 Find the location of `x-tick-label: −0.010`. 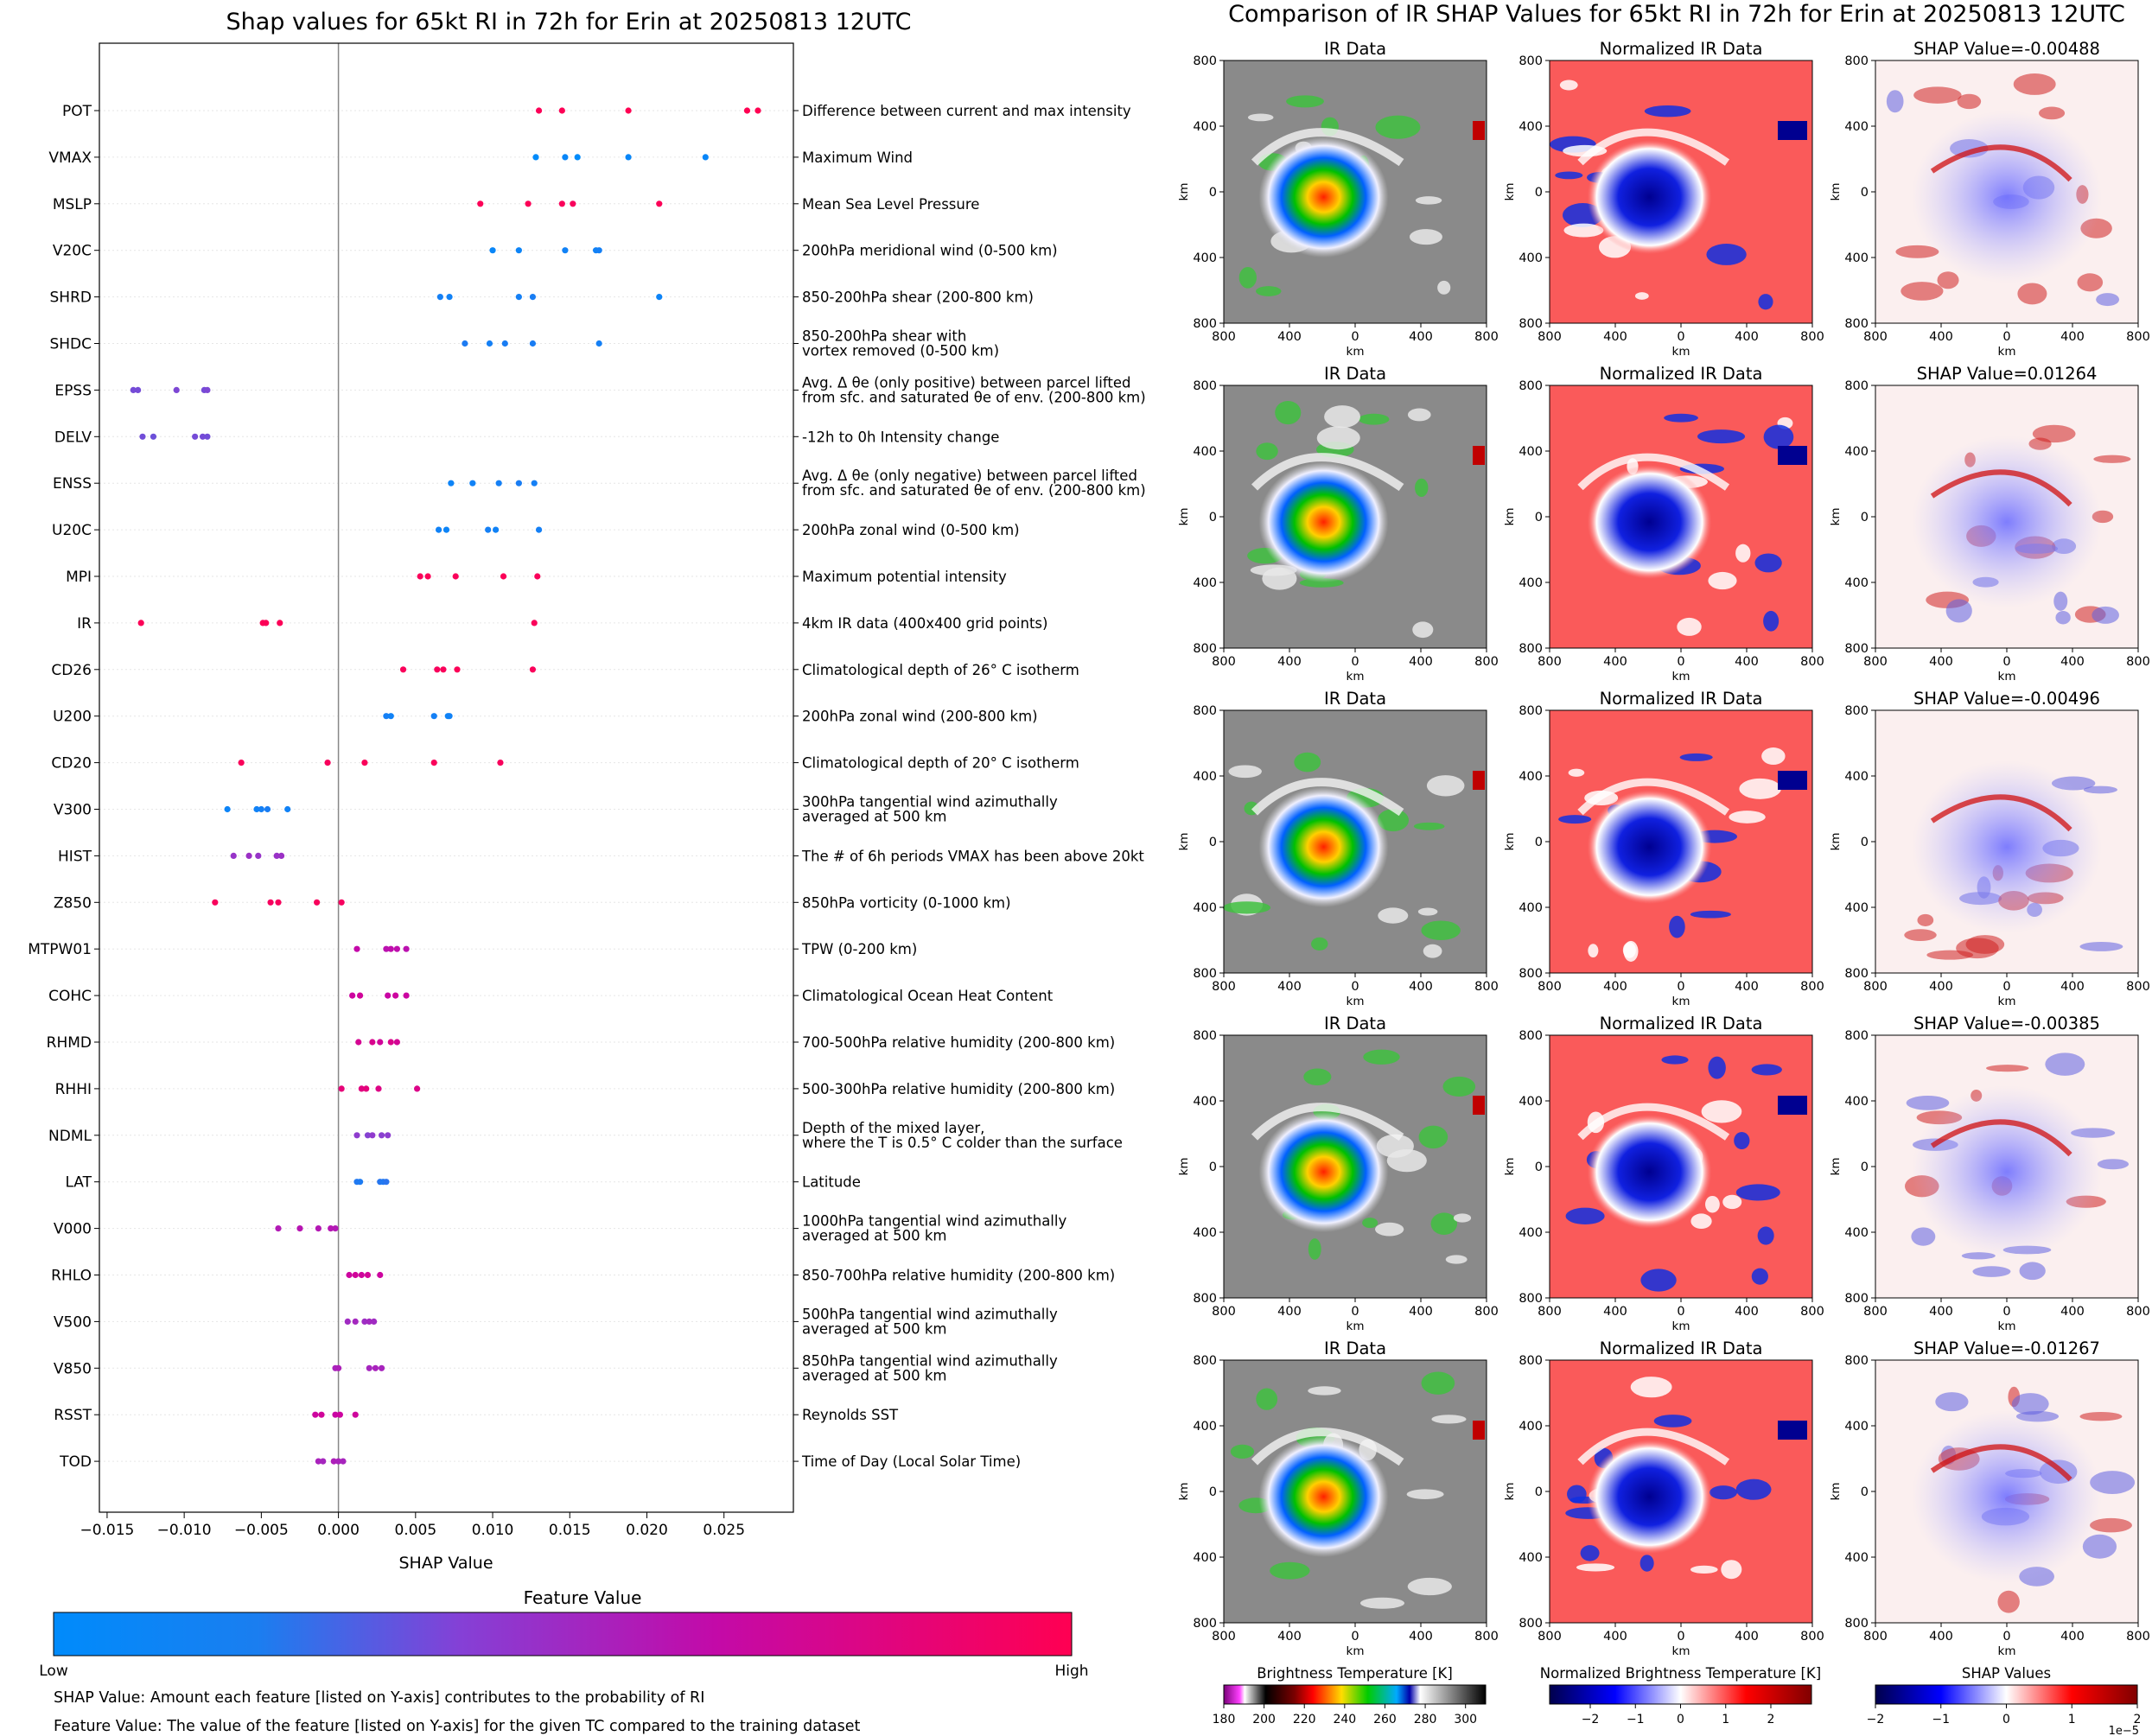

x-tick-label: −0.010 is located at coordinates (184, 1530).